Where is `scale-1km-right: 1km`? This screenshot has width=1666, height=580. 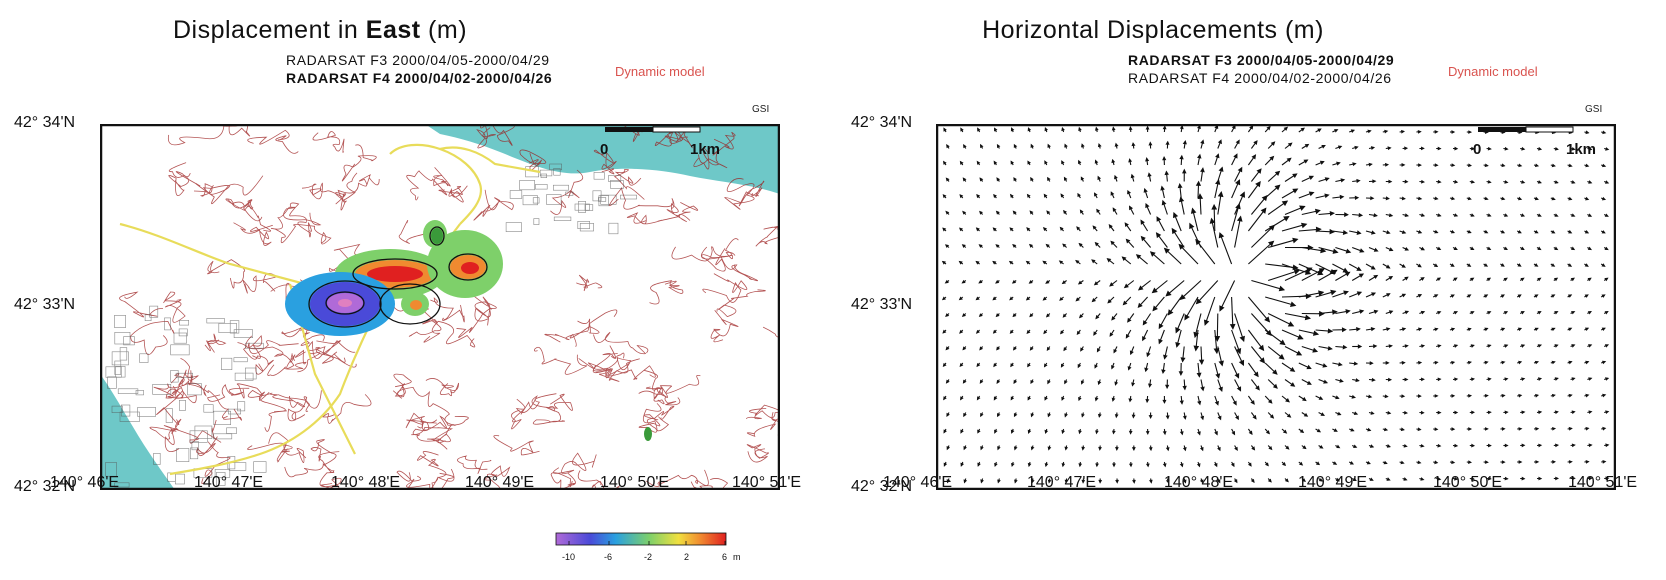
scale-1km-right: 1km is located at coordinates (1581, 149).